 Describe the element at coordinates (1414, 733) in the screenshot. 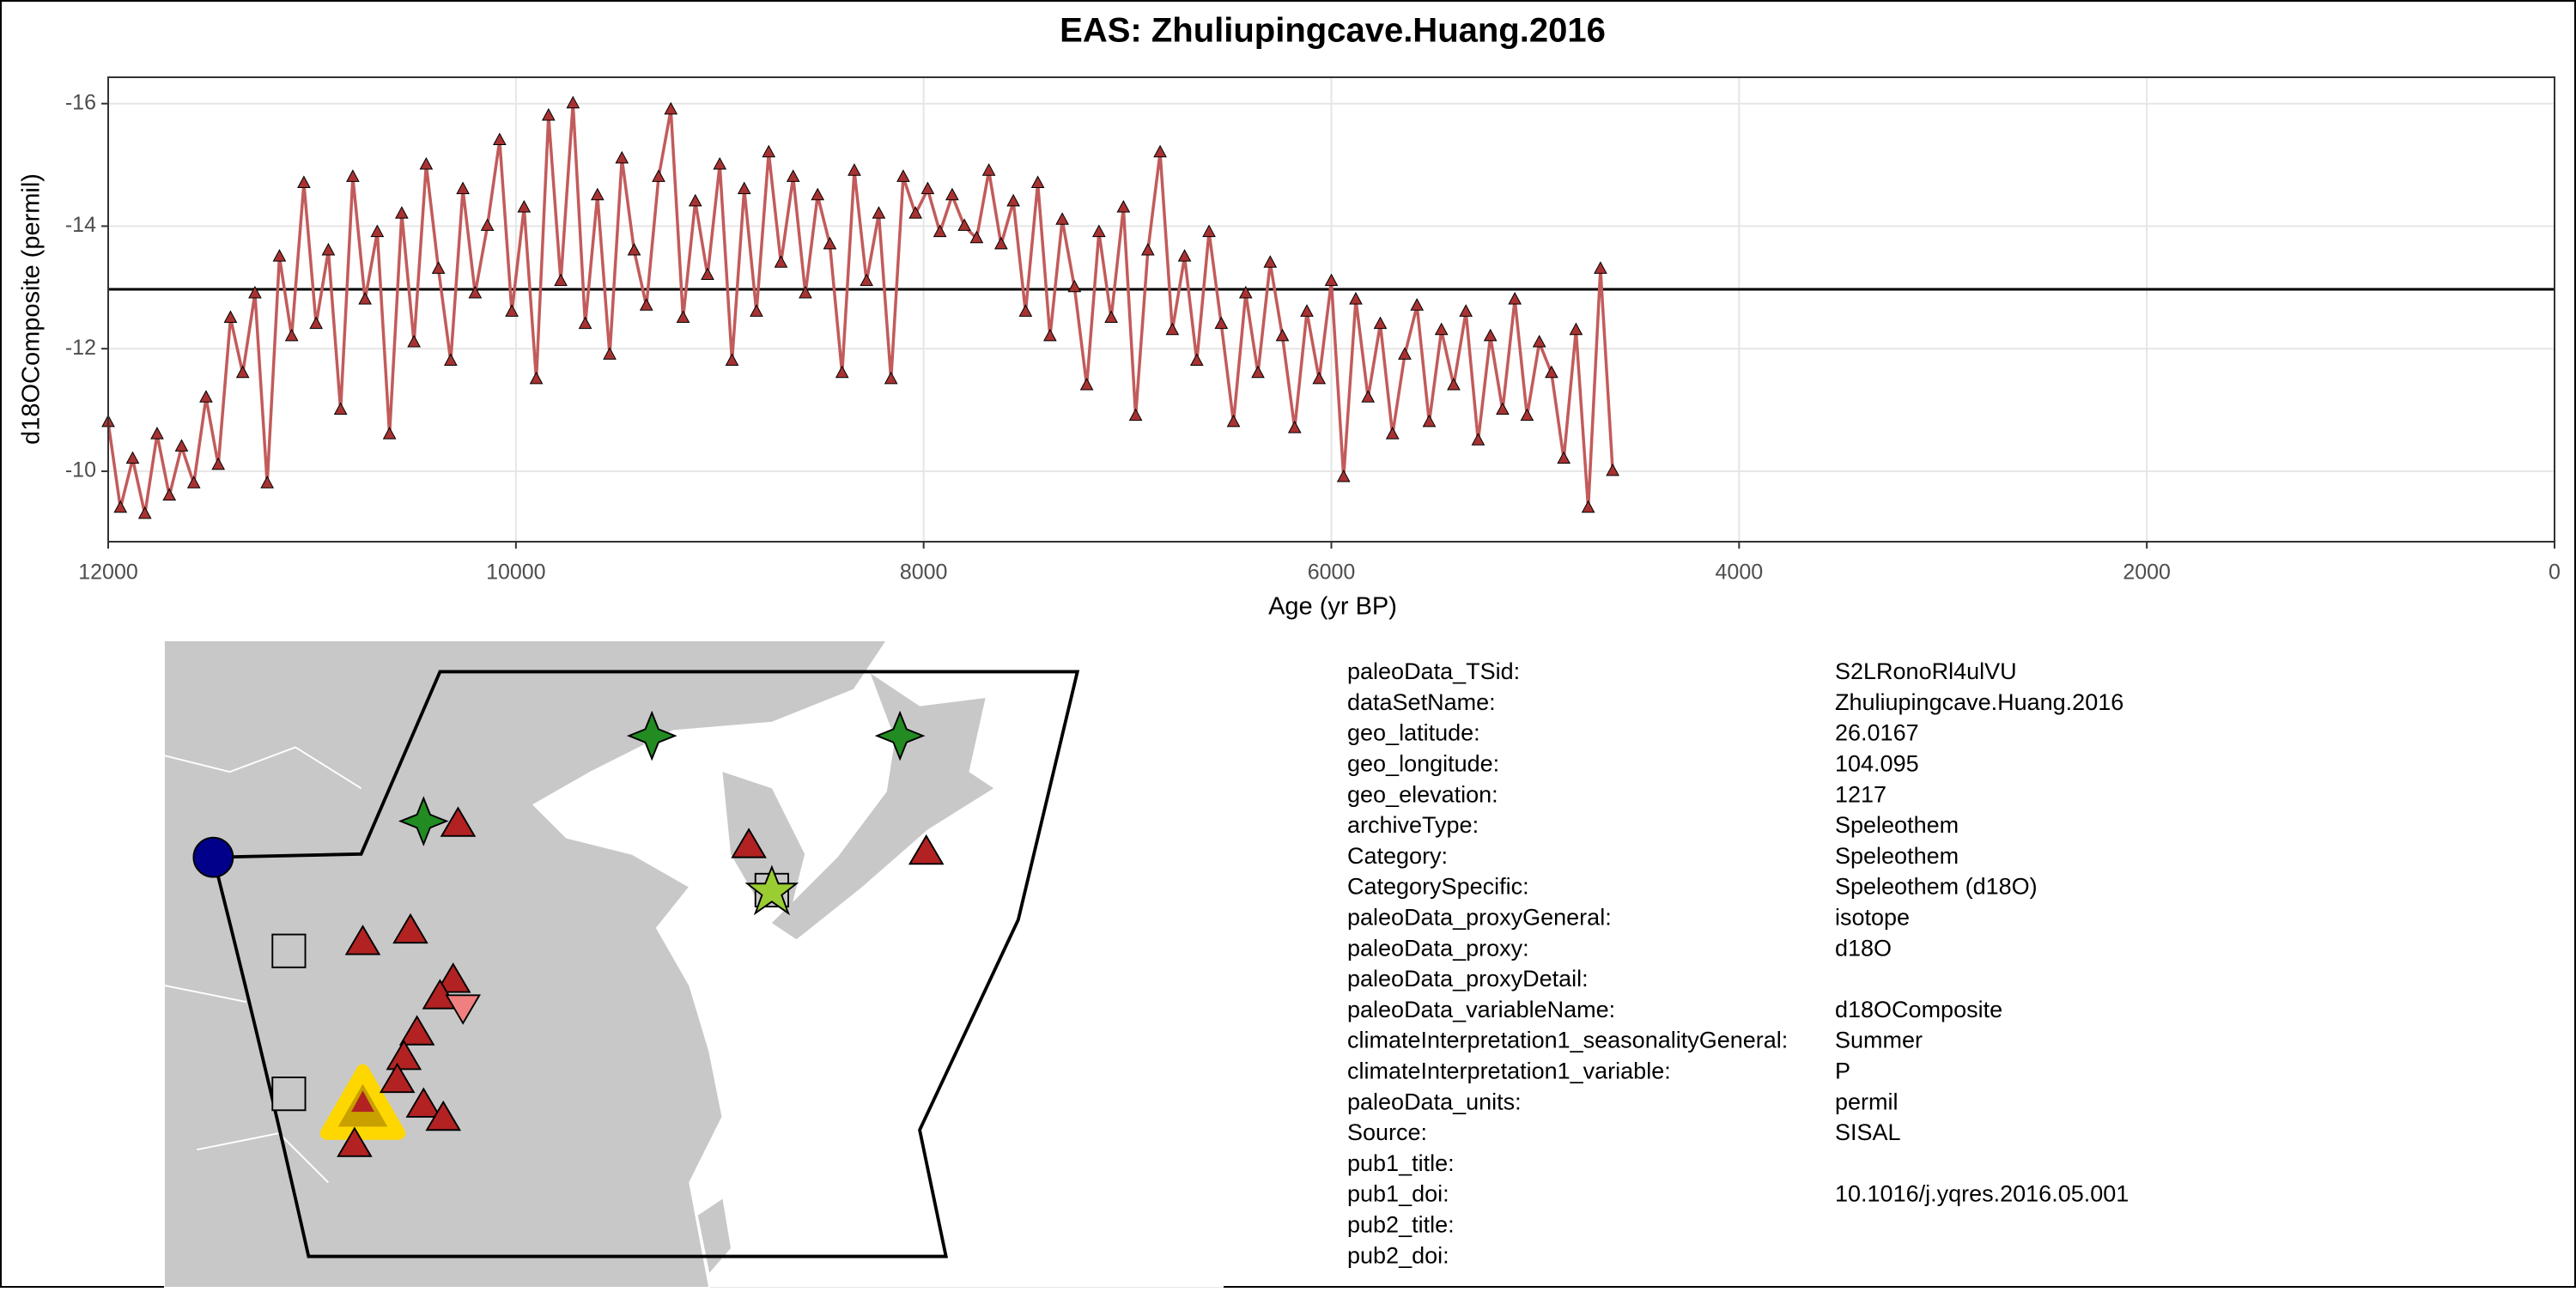

I see `metadata-key: geo_latitude:` at that location.